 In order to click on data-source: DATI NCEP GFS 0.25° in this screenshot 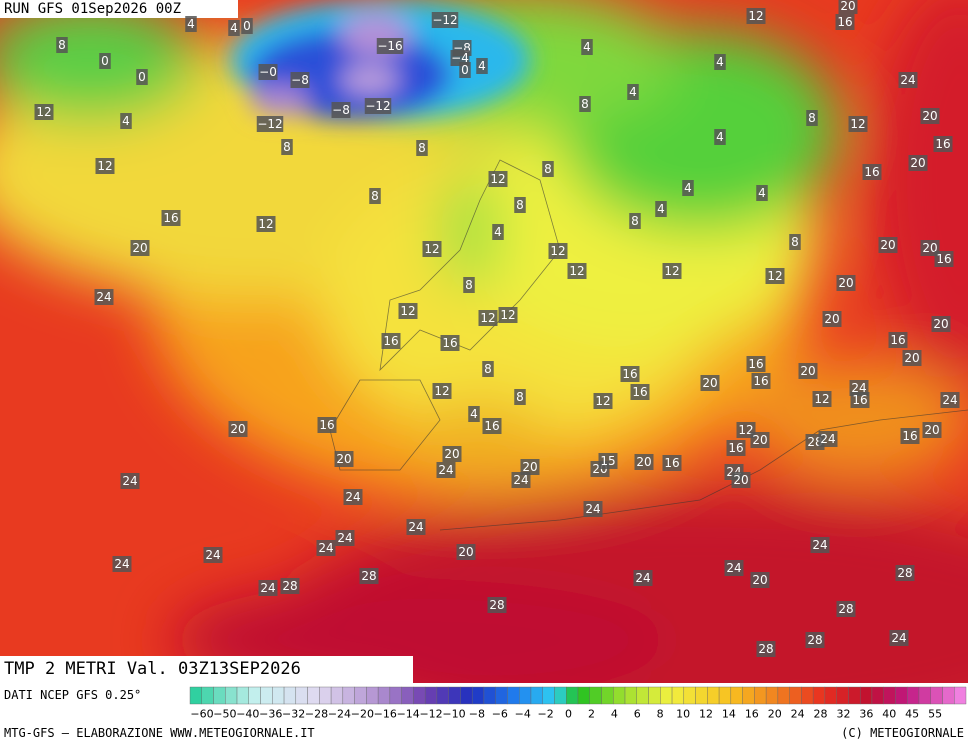, I will do `click(72, 695)`.